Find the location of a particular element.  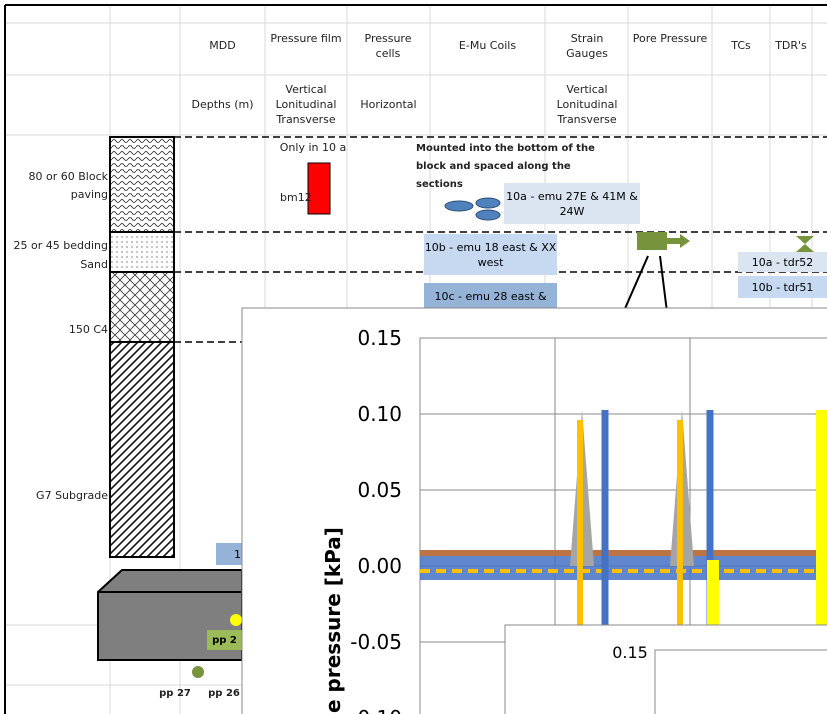

inner-label: 0.15 is located at coordinates (630, 652).